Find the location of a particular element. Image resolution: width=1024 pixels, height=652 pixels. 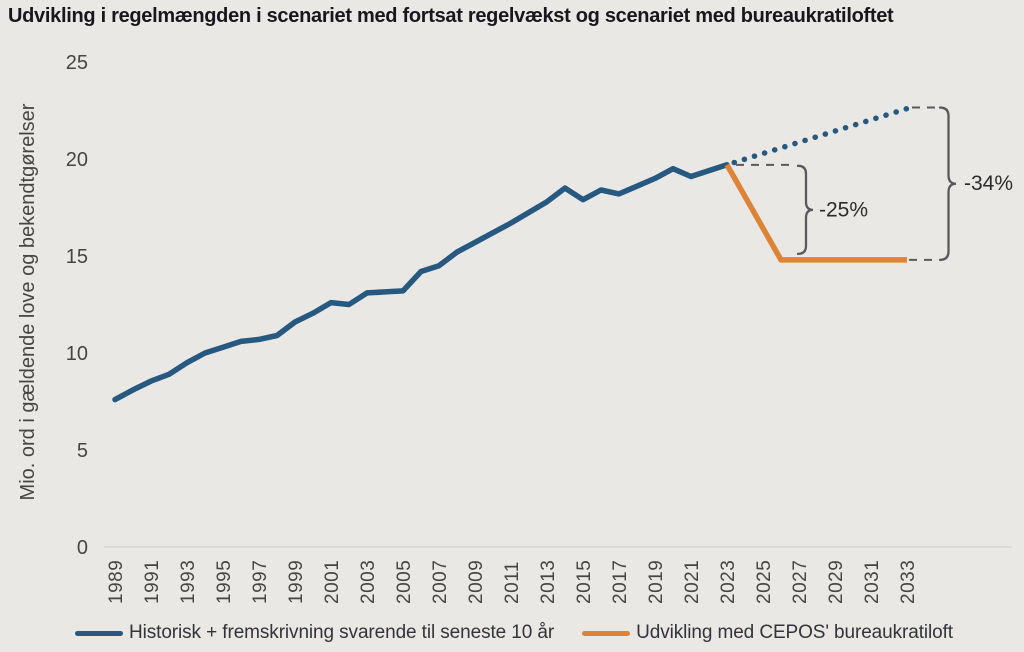

x-tick-label: 2029 is located at coordinates (836, 582).